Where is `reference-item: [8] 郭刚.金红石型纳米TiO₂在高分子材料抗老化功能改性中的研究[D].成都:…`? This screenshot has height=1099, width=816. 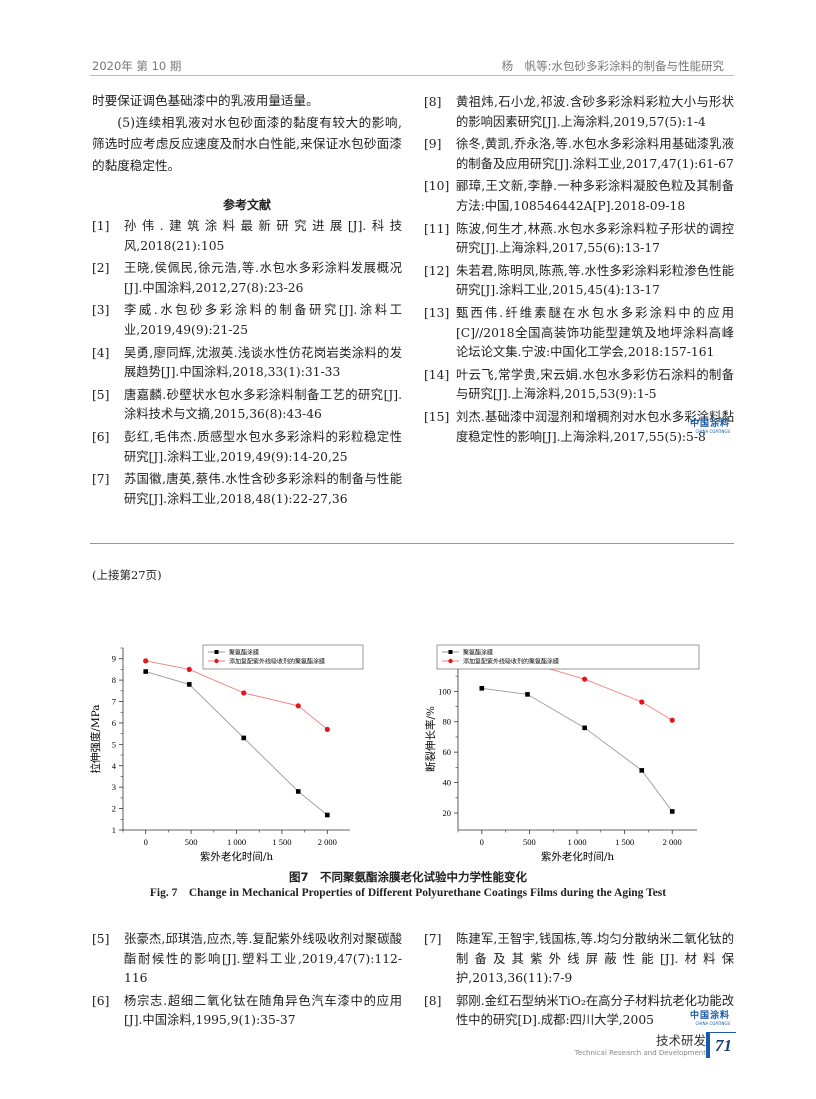
reference-item: [8] 郭刚.金红石型纳米TiO₂在高分子材料抗老化功能改性中的研究[D].成都:… is located at coordinates (579, 1011).